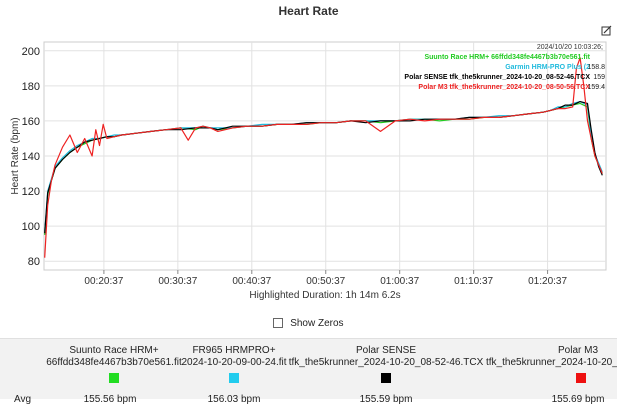  I want to click on x-tick-label: 00:30:37, so click(177, 281).